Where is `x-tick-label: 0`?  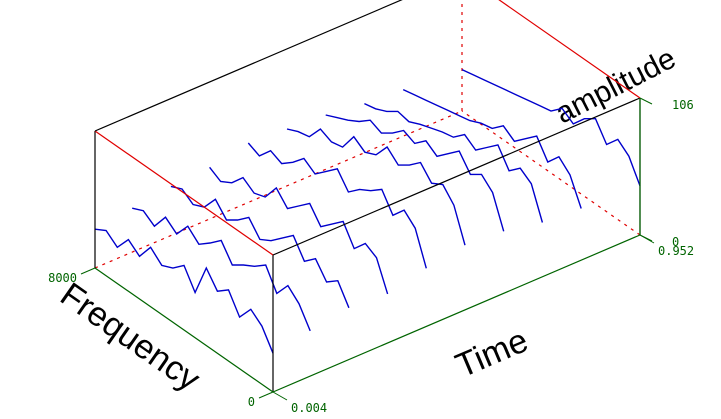
x-tick-label: 0 is located at coordinates (251, 402).